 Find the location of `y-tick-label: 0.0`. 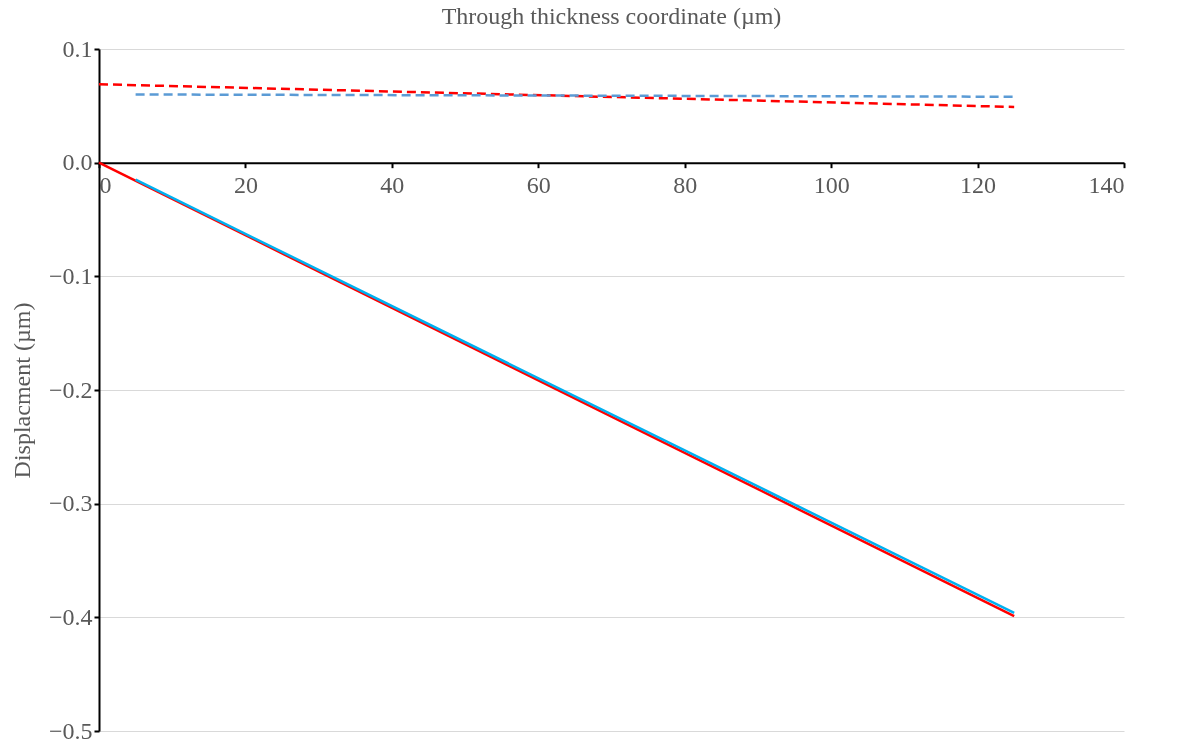

y-tick-label: 0.0 is located at coordinates (77, 162).